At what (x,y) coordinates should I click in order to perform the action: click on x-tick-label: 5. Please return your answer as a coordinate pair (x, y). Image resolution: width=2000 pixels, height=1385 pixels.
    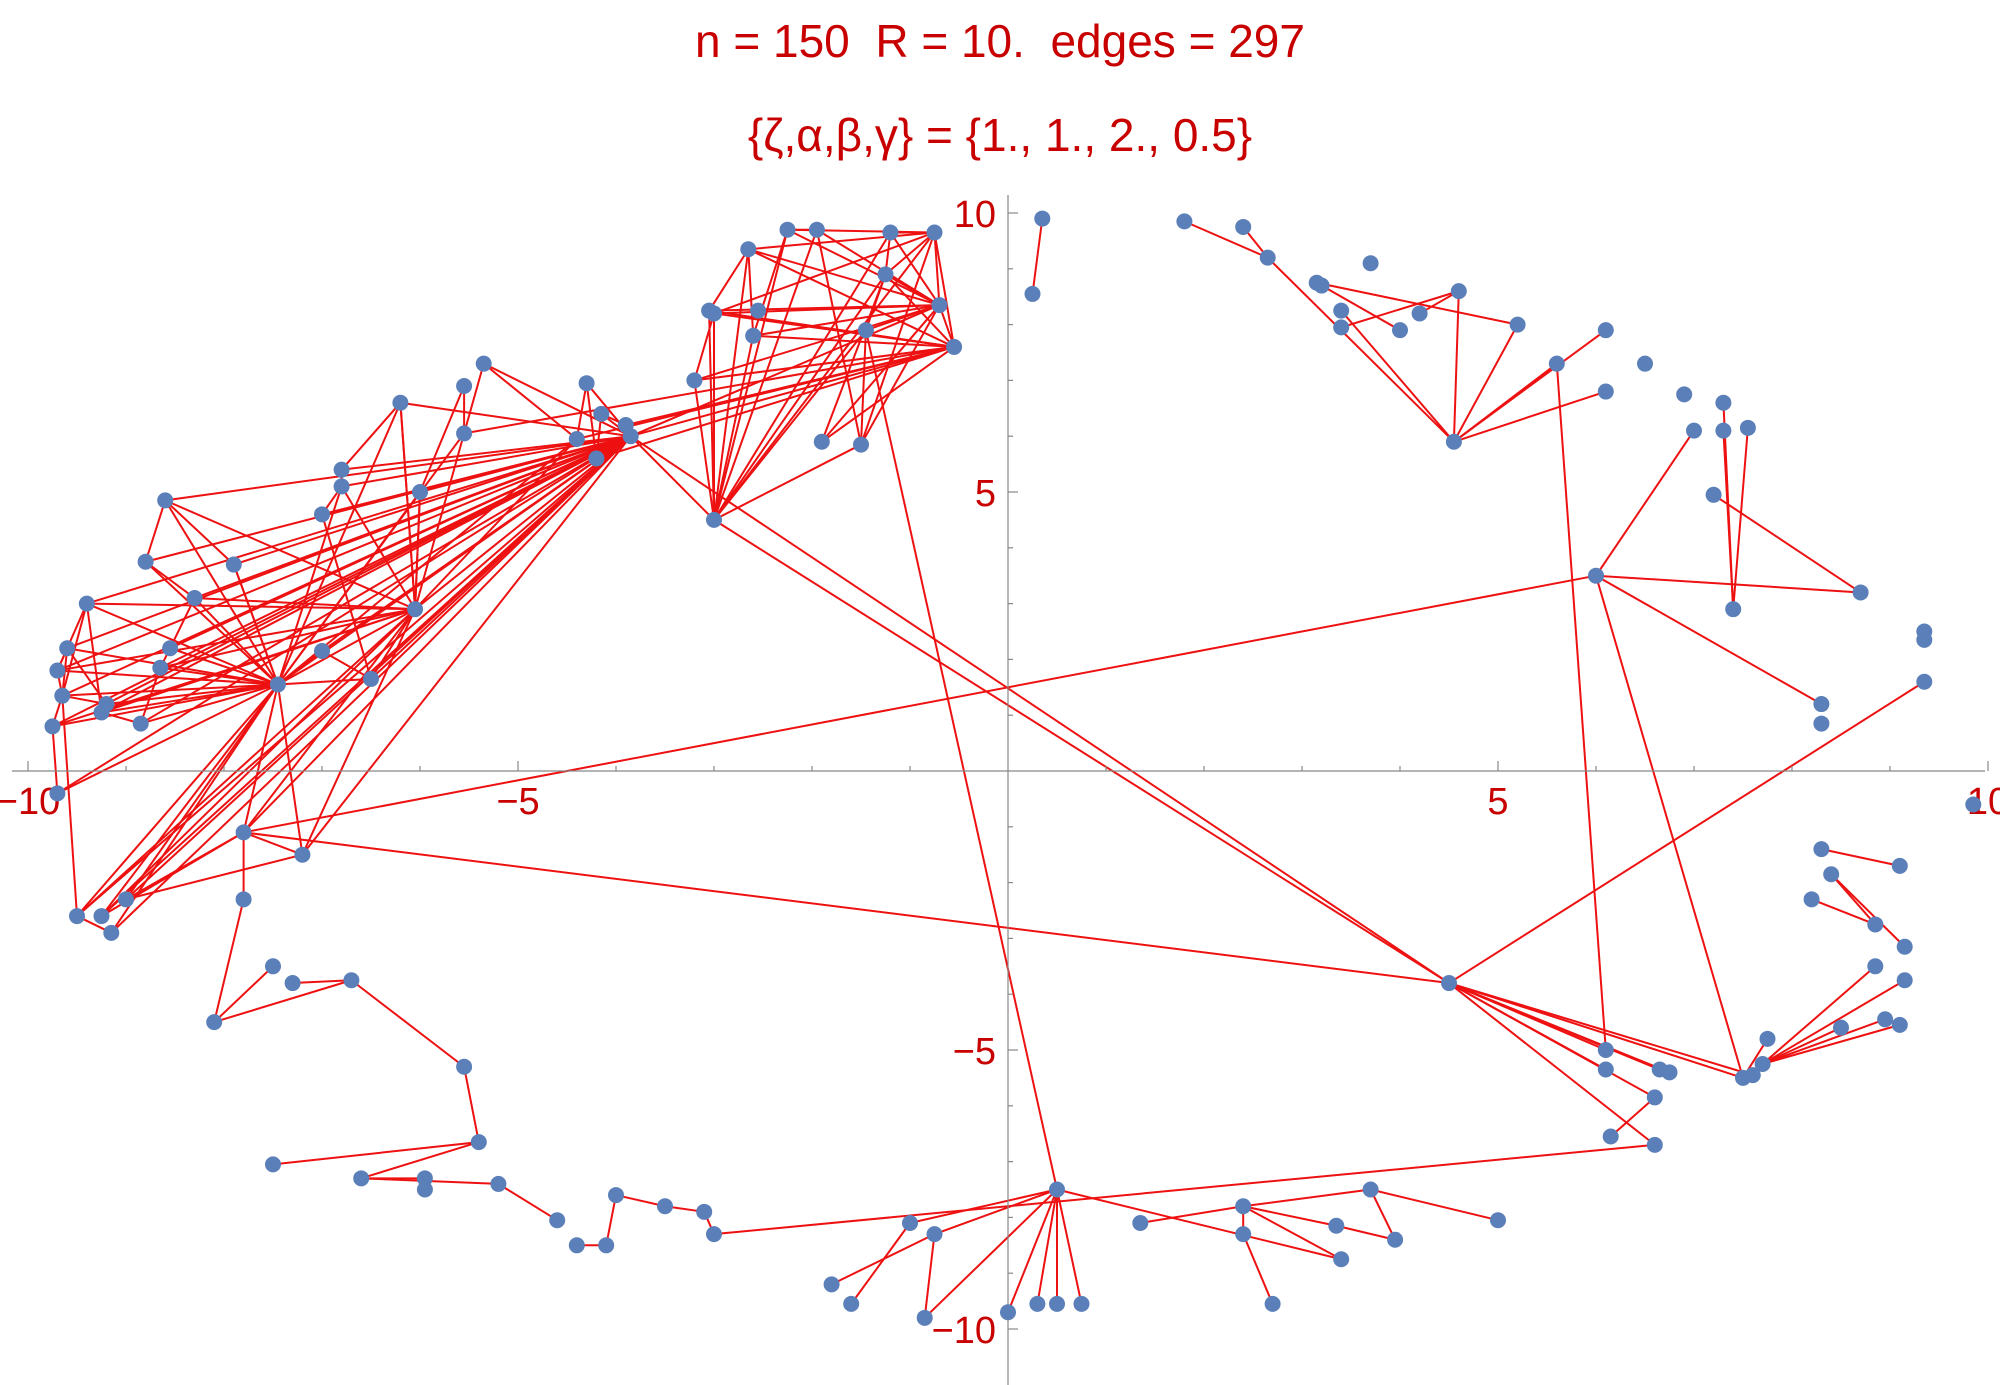
    Looking at the image, I should click on (1497, 802).